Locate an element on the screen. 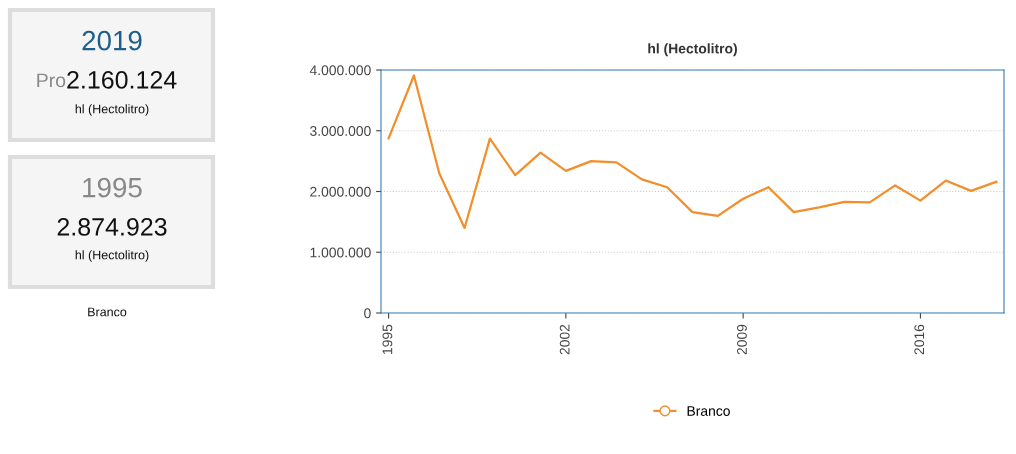 This screenshot has height=454, width=1016. legend-label: Branco is located at coordinates (708, 411).